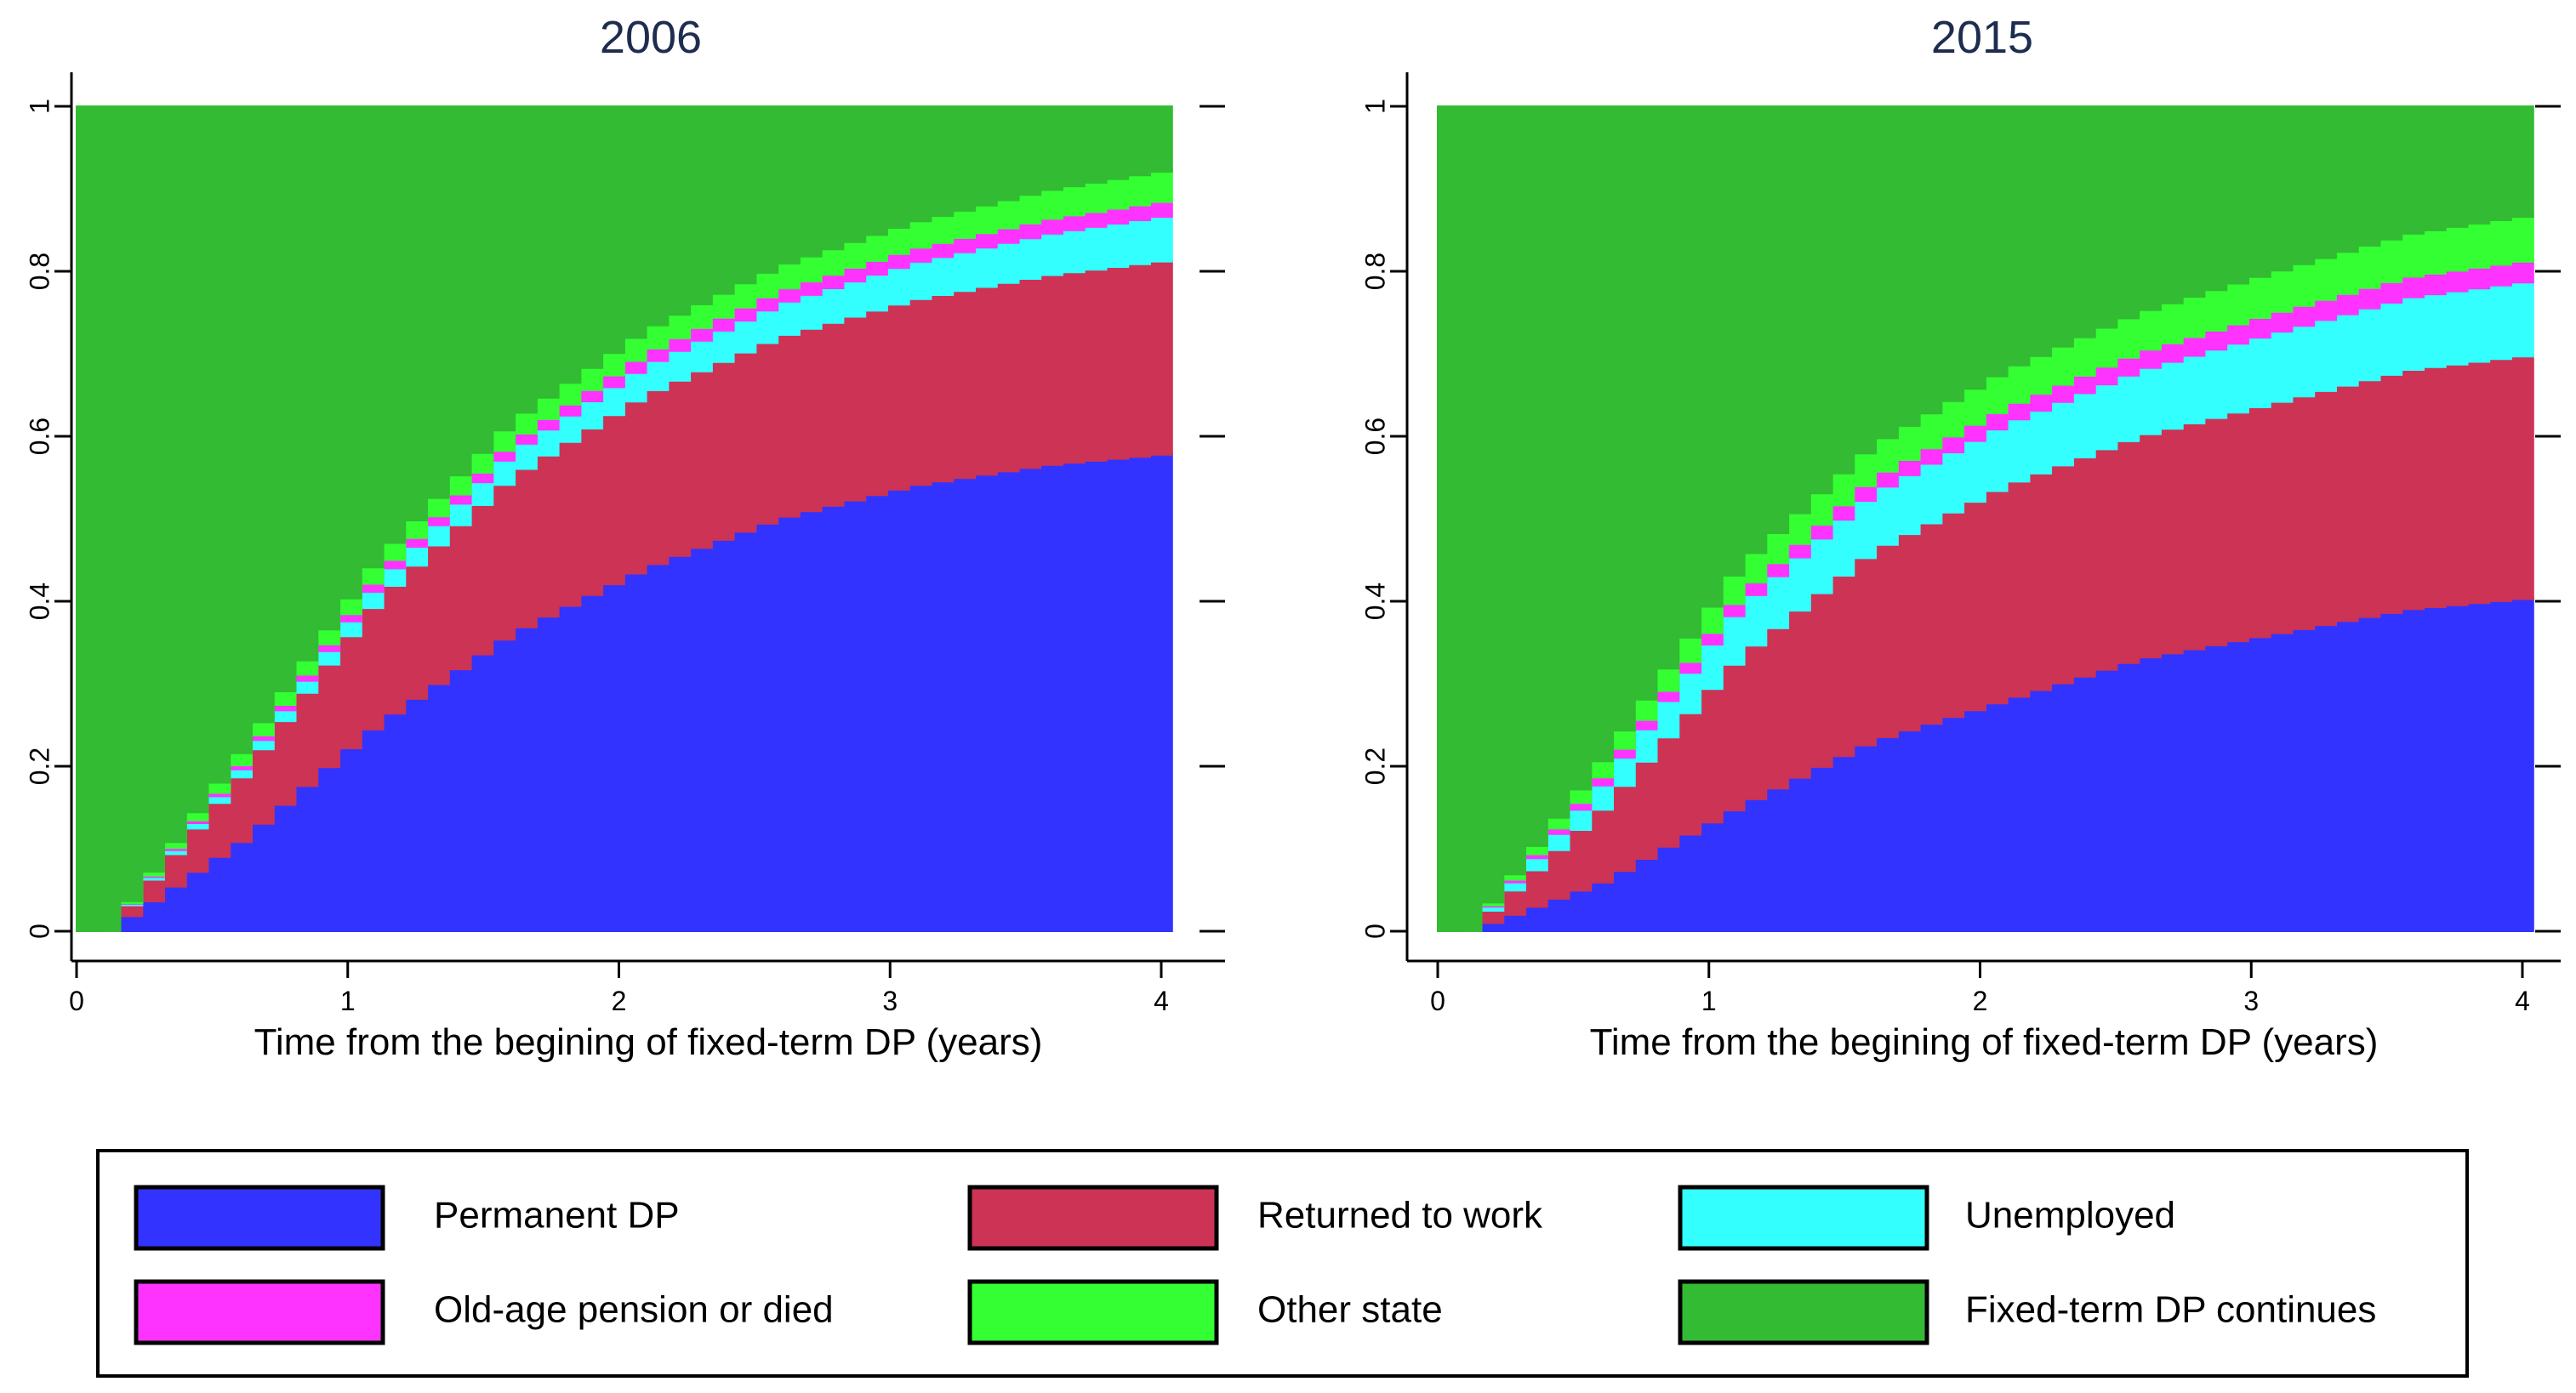 This screenshot has width=2576, height=1393. What do you see at coordinates (1803, 1218) in the screenshot?
I see `legend-swatch-unemployed` at bounding box center [1803, 1218].